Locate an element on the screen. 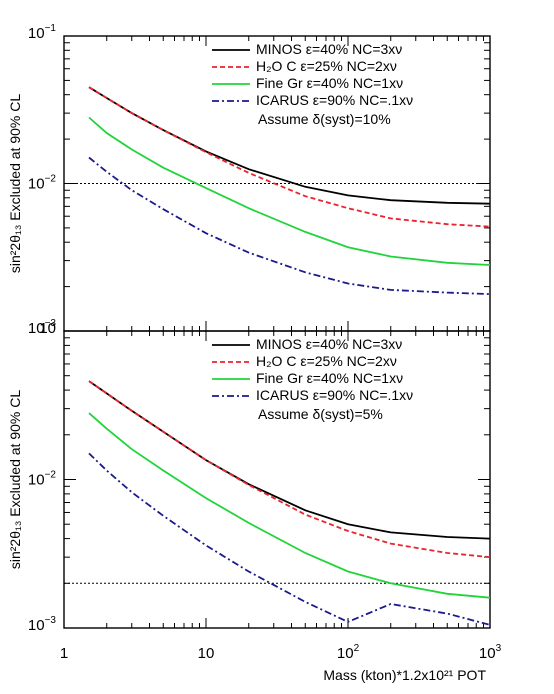  legend-note: Assume δ(syst)=5% is located at coordinates (320, 414).